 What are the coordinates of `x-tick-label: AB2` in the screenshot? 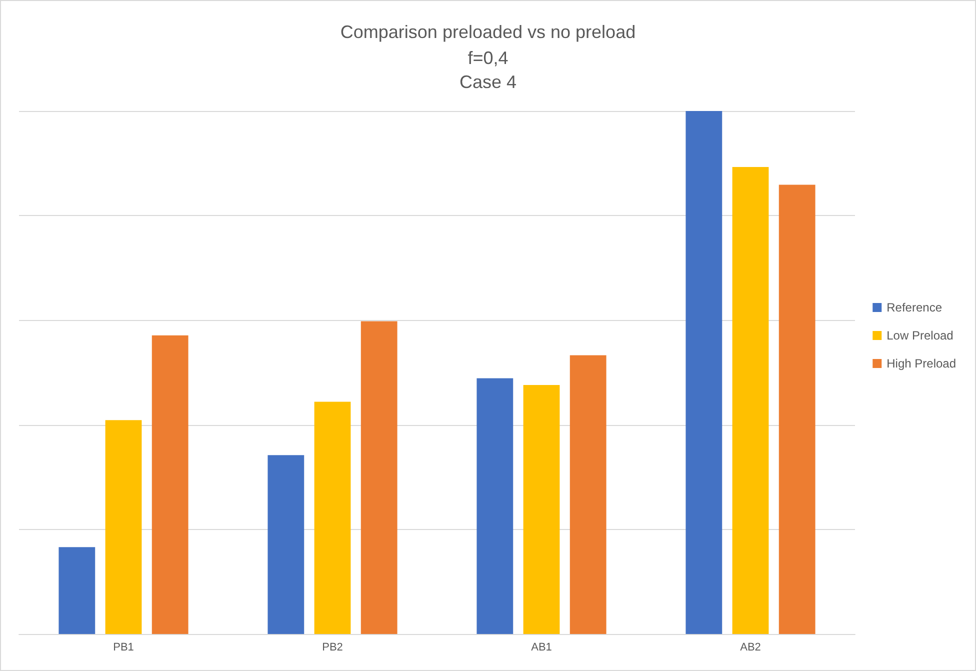 It's located at (750, 648).